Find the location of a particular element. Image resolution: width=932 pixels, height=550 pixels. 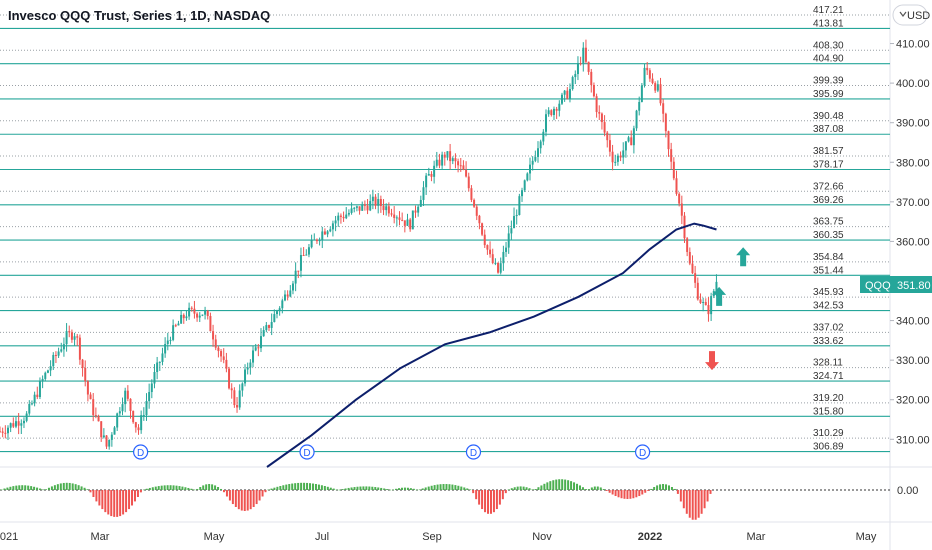

chevron-down-icon is located at coordinates (903, 14).